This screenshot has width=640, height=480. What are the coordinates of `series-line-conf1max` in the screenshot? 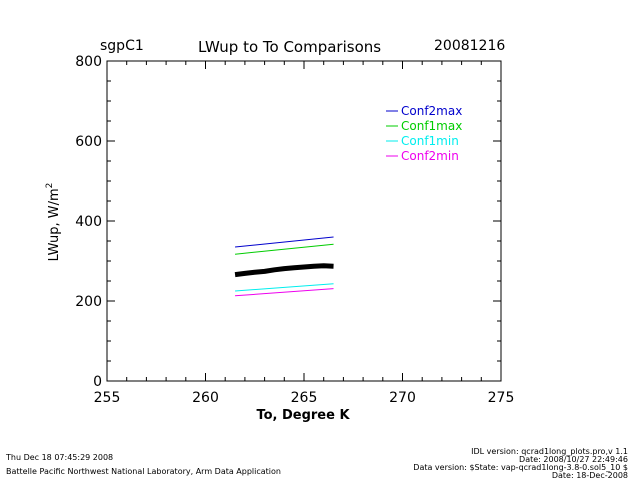 It's located at (284, 249).